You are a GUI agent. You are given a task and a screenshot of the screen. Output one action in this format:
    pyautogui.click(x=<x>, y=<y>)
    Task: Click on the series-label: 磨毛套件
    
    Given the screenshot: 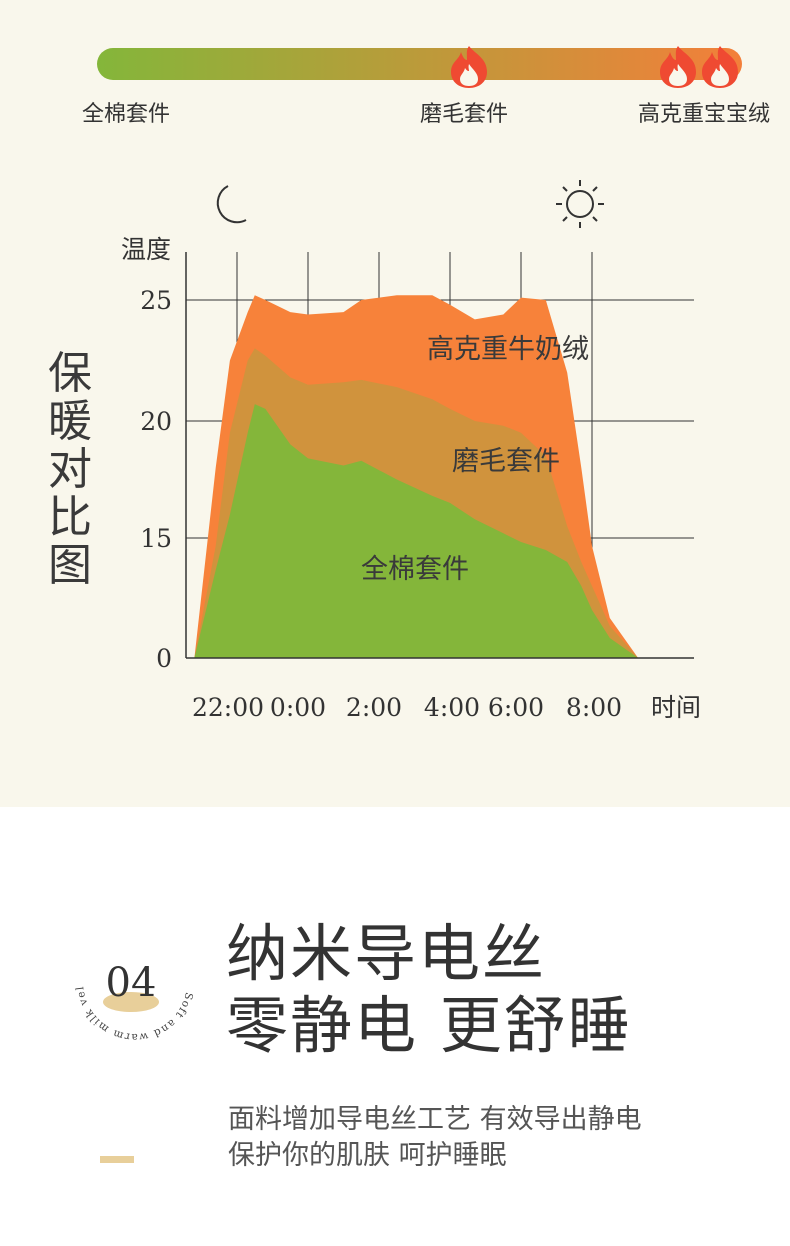 What is the action you would take?
    pyautogui.click(x=506, y=461)
    